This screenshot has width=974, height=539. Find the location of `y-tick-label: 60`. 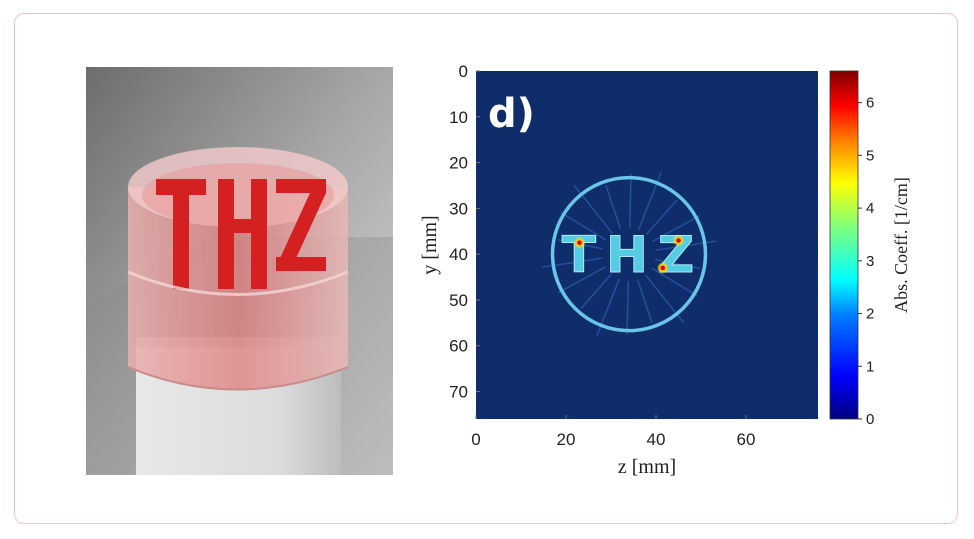

y-tick-label: 60 is located at coordinates (458, 346).